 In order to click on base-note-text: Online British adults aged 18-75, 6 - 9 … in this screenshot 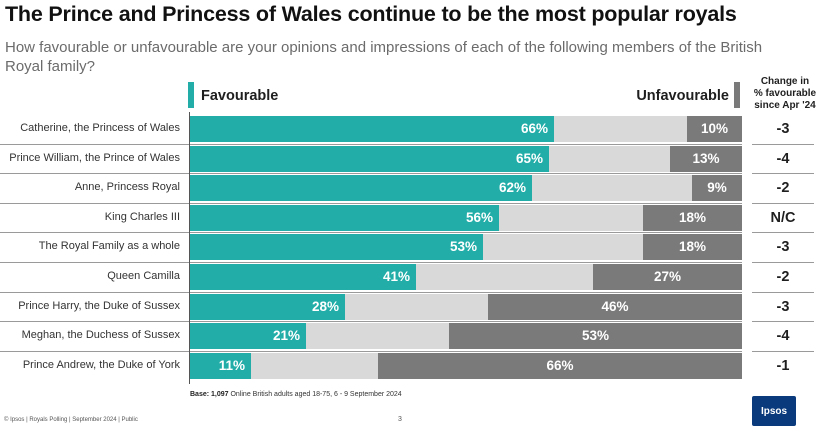, I will do `click(315, 394)`.